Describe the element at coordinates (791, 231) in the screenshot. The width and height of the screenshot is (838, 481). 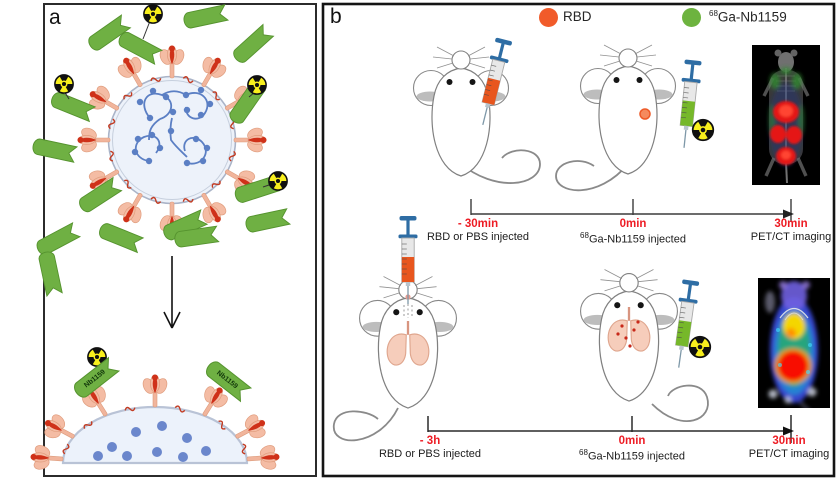
I see `timeline-top-point-3: 30min PET/CT imaging` at that location.